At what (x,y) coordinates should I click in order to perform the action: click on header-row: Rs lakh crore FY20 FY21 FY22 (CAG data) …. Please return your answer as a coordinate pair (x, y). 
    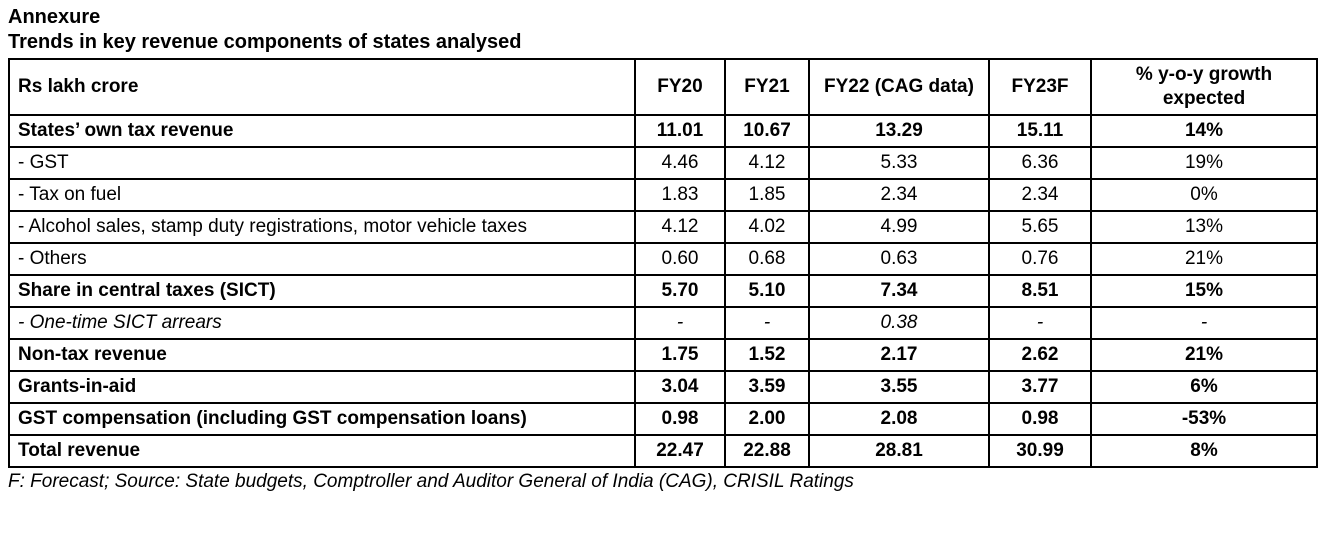
    Looking at the image, I should click on (663, 87).